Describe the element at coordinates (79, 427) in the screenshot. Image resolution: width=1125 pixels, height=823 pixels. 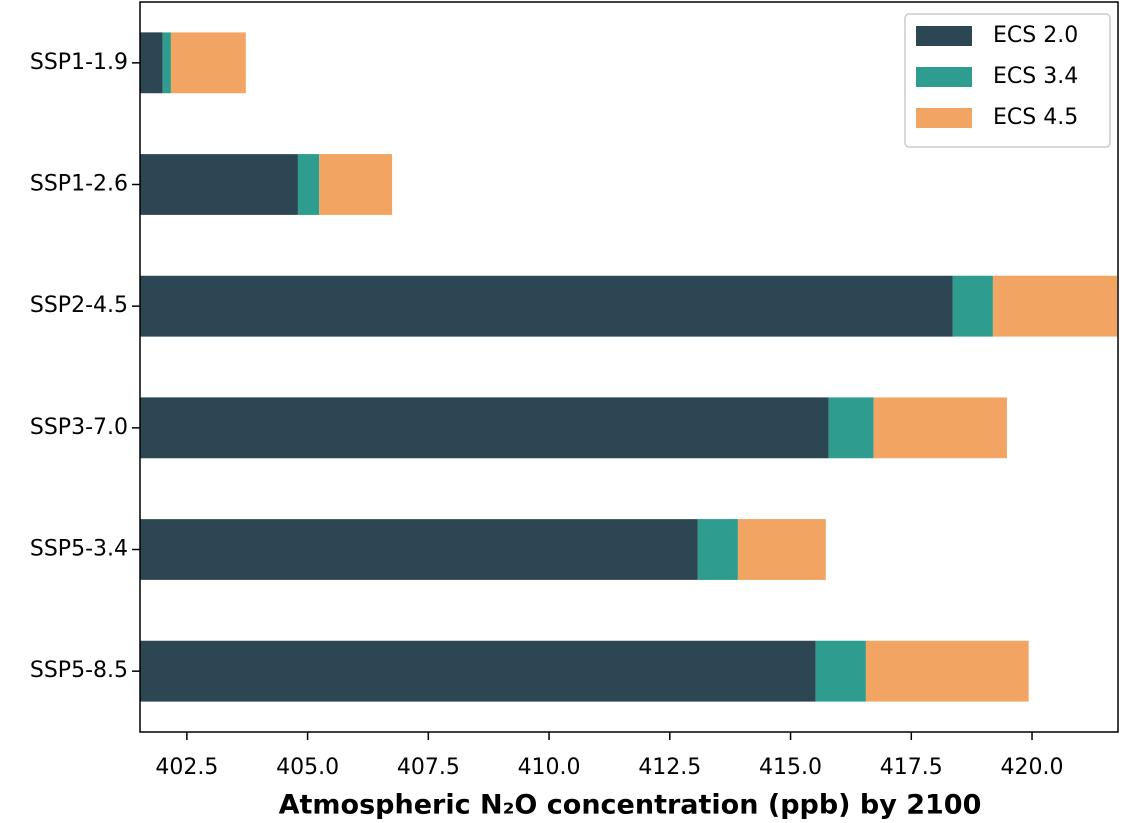
I see `y-tick-label: SSP3-7.0` at that location.